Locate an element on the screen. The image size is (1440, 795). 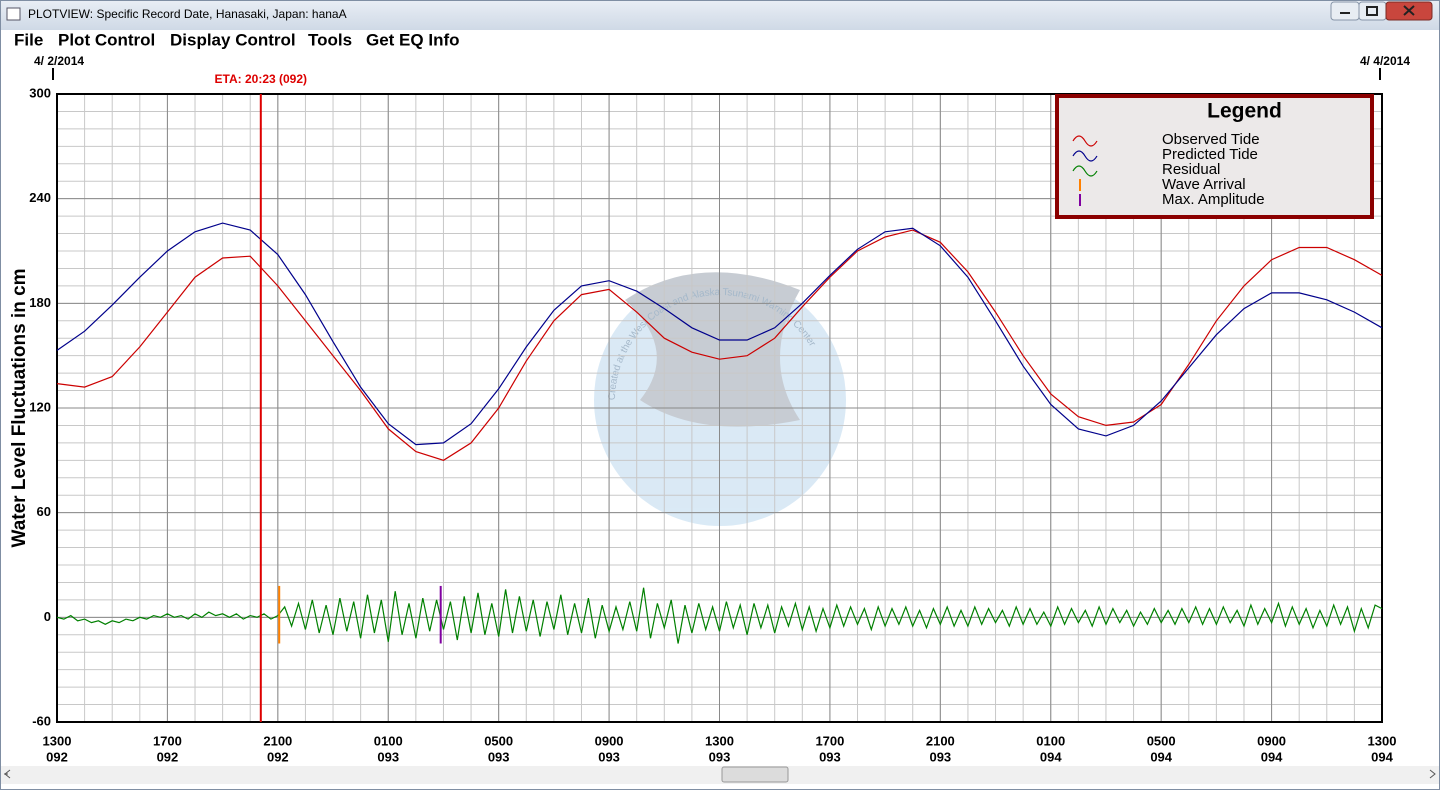
title-bar is located at coordinates (720, 15).